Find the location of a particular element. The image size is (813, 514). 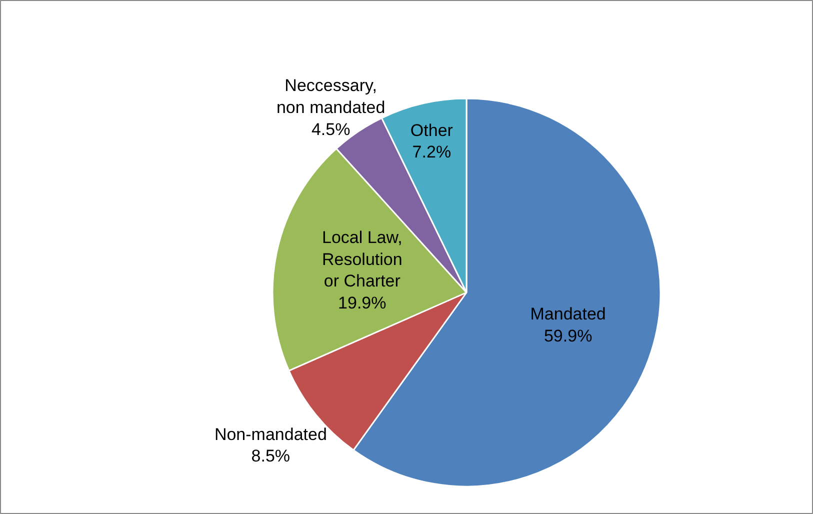

data-label: 7.2% is located at coordinates (432, 152).